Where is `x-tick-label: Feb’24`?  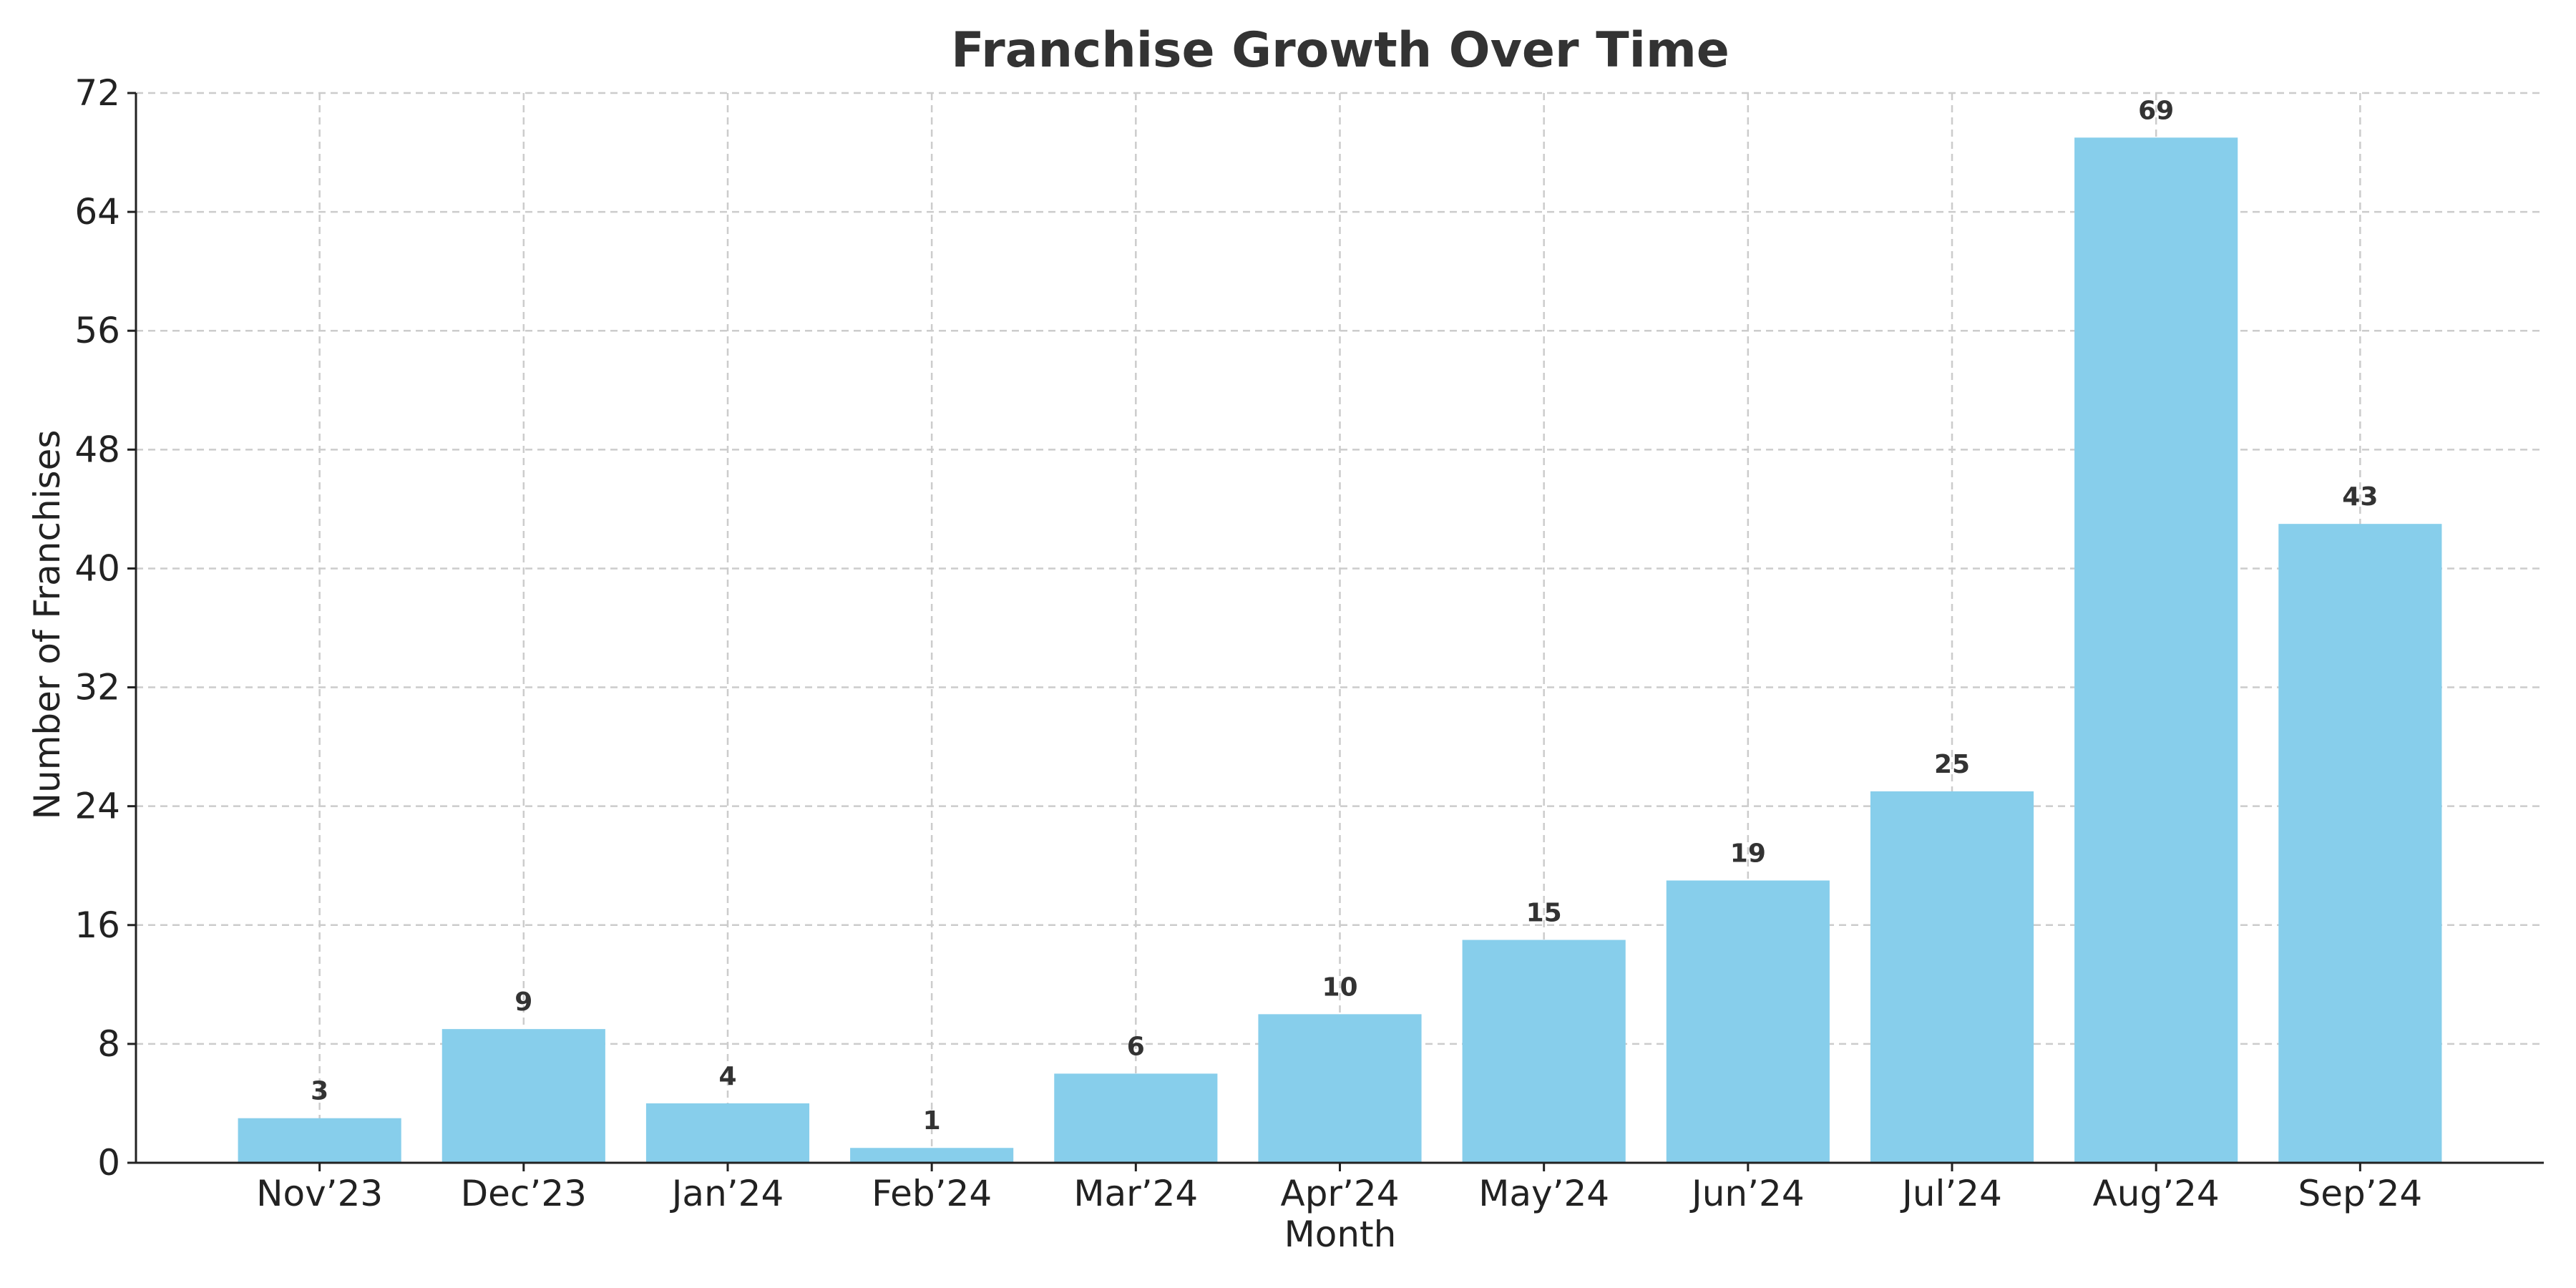 x-tick-label: Feb’24 is located at coordinates (932, 1193).